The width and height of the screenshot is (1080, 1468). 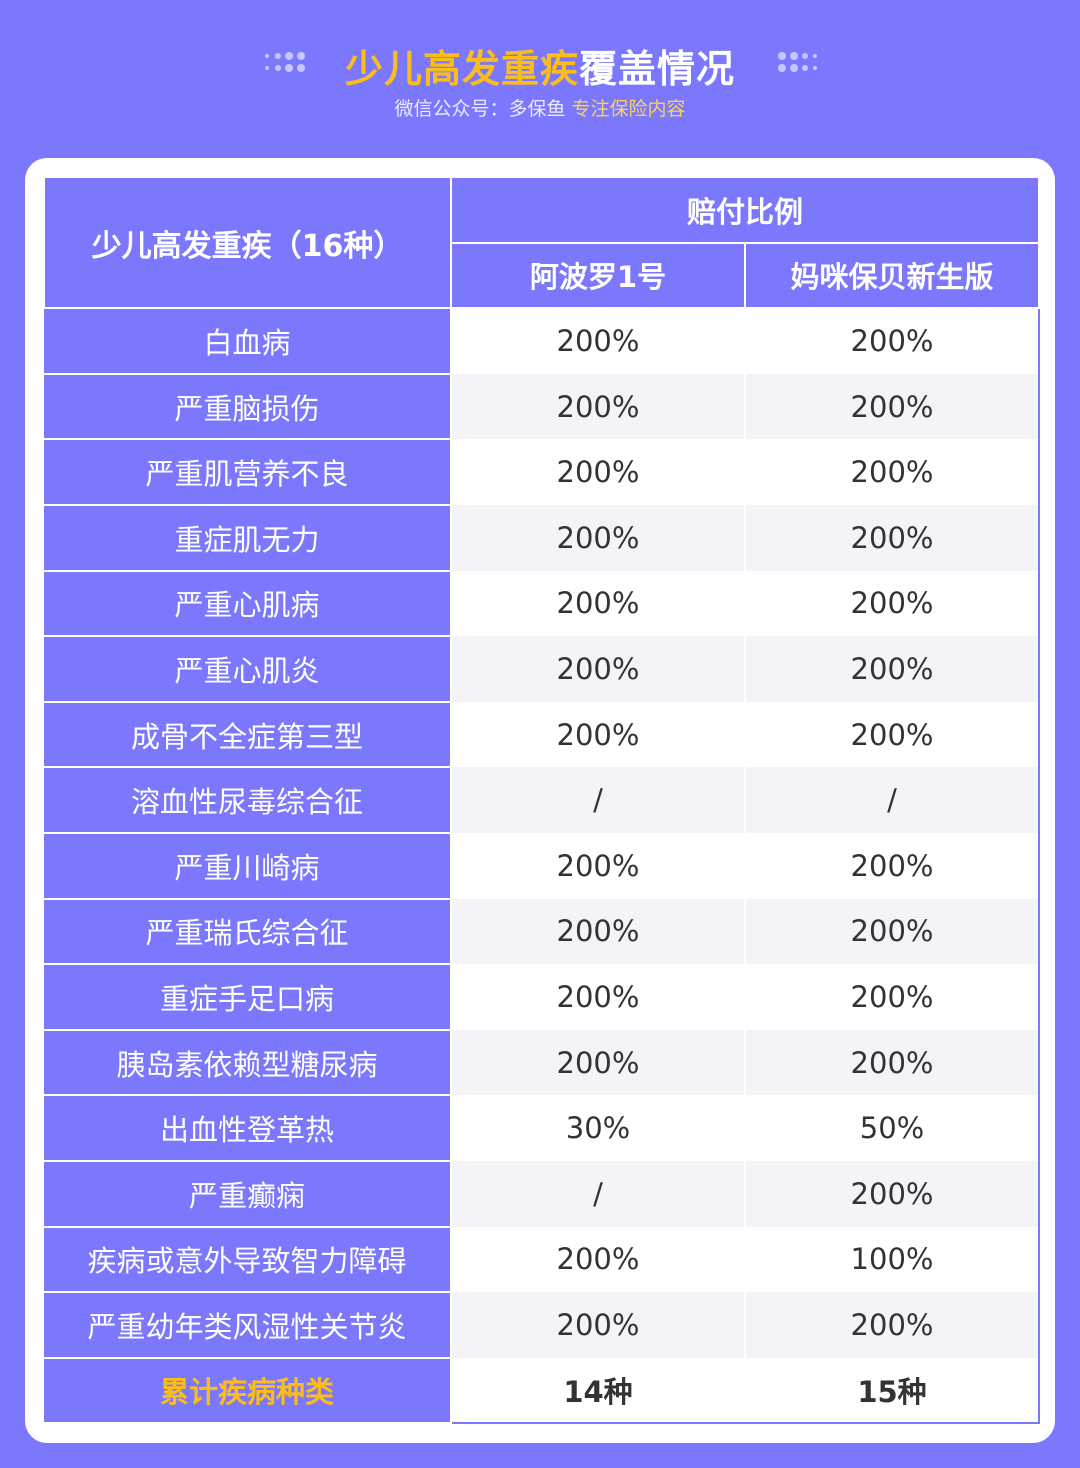 What do you see at coordinates (248, 1194) in the screenshot?
I see `disease-name: 严重癫痫` at bounding box center [248, 1194].